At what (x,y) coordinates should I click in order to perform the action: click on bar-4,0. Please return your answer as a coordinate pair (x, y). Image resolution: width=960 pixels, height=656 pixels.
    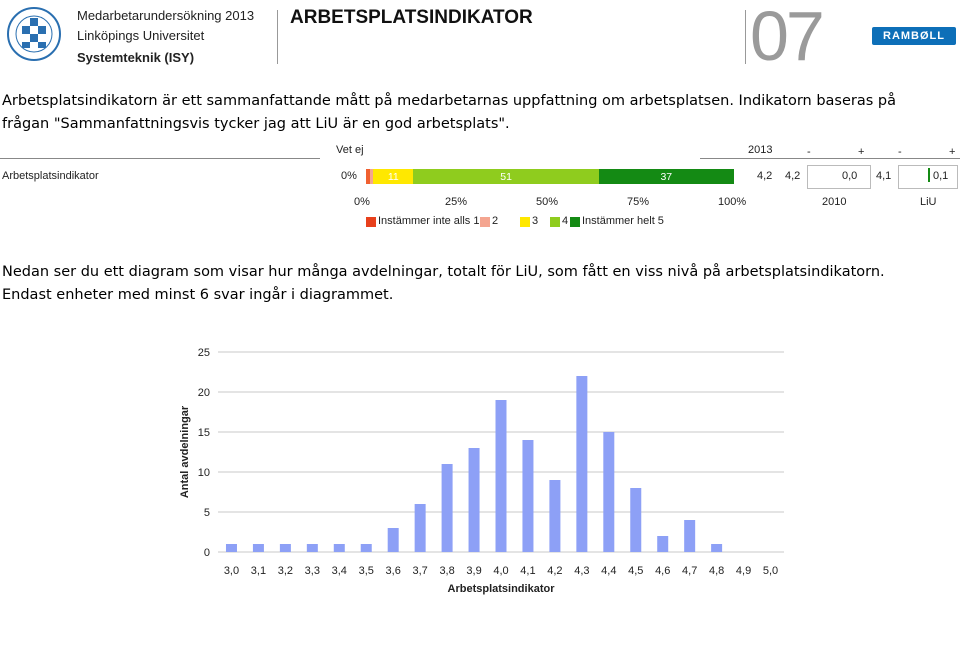
    Looking at the image, I should click on (501, 476).